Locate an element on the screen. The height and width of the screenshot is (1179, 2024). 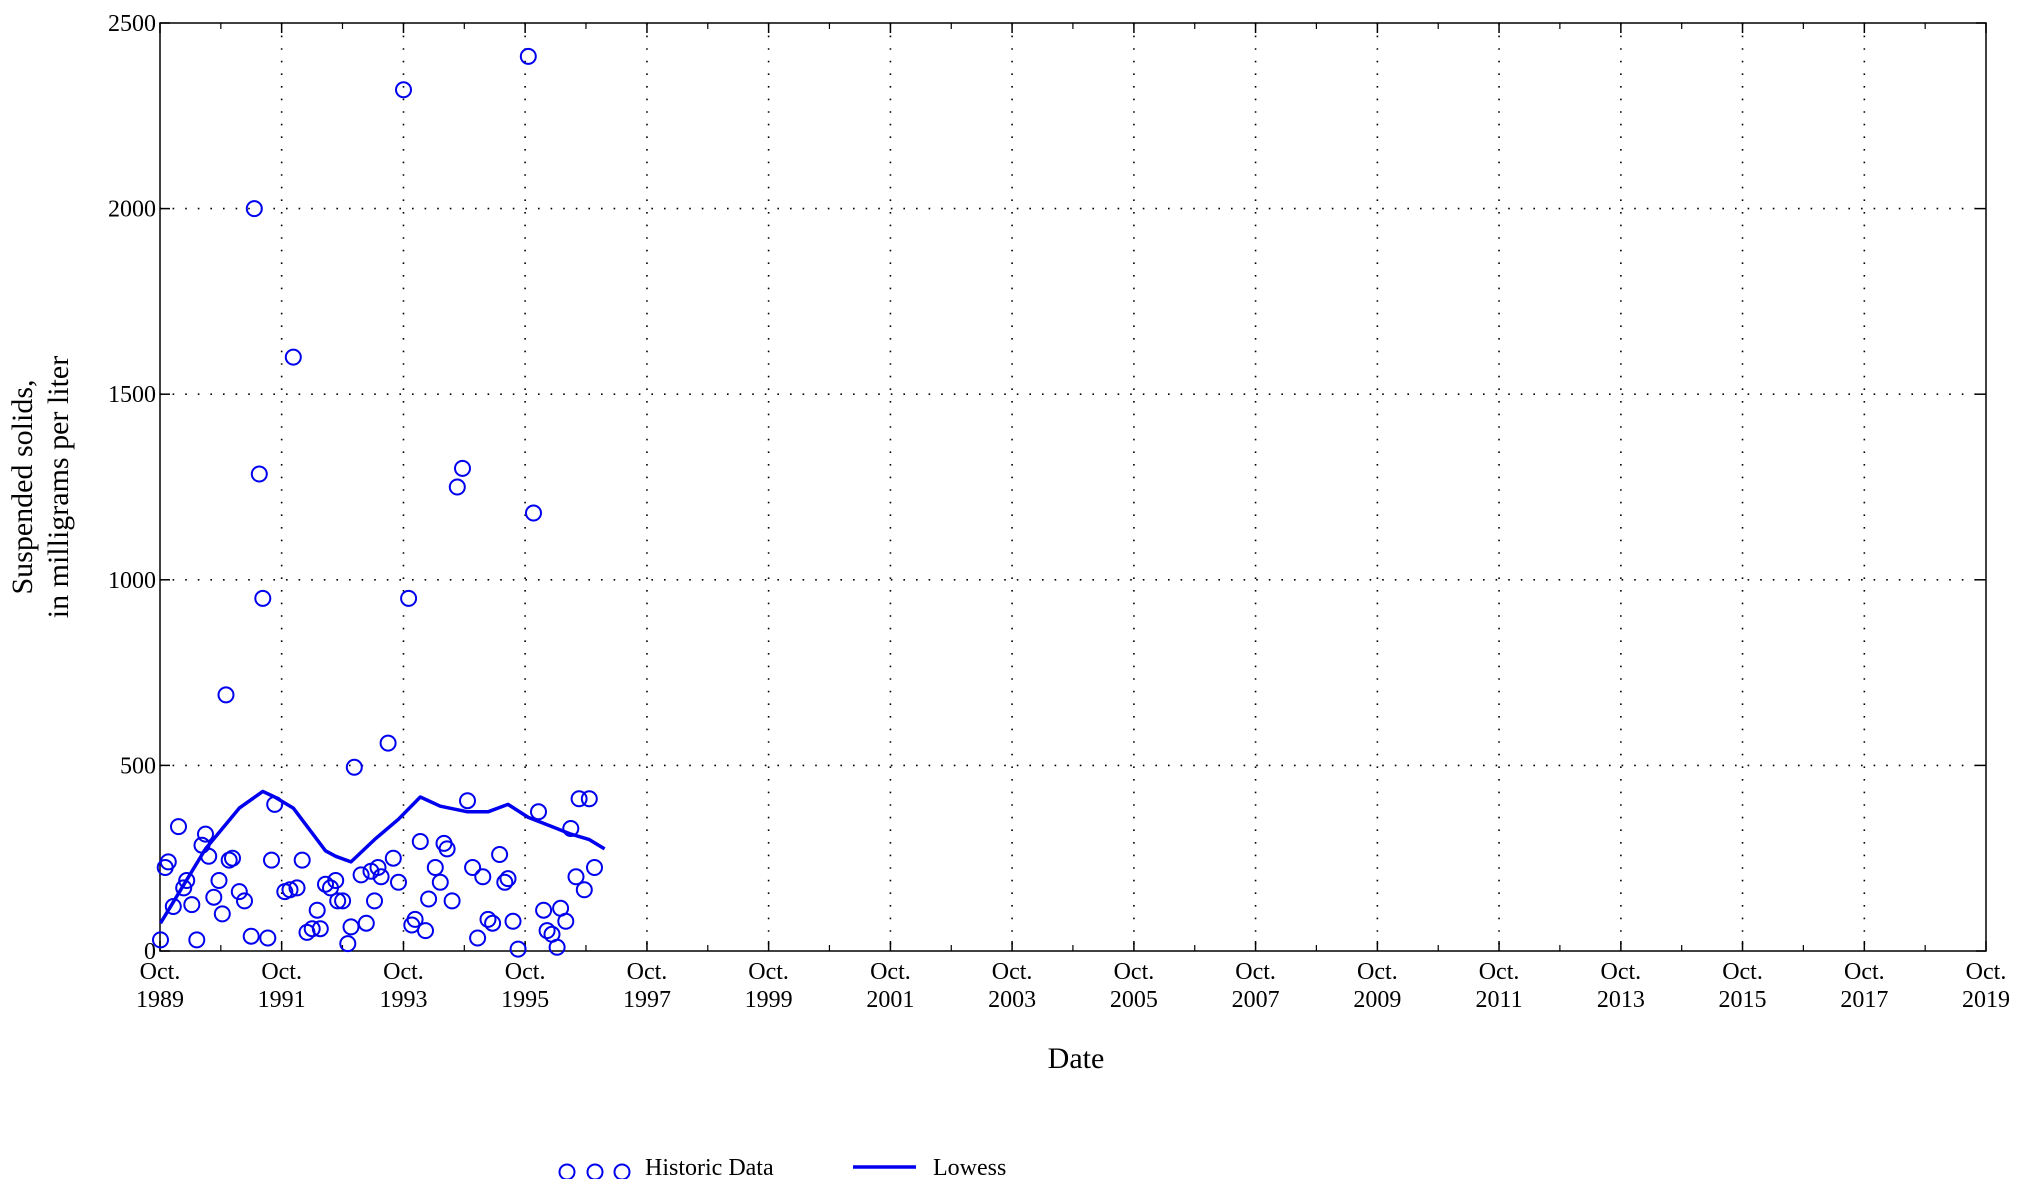
legend: Historic Data Lowess is located at coordinates (782, 1167).